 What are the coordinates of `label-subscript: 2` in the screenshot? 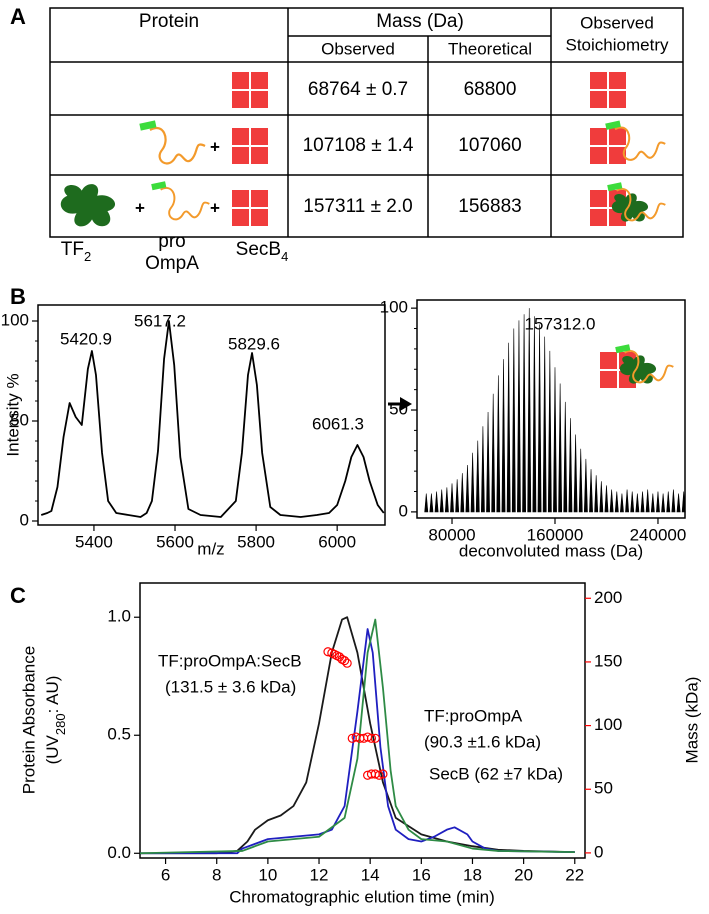 It's located at (87, 256).